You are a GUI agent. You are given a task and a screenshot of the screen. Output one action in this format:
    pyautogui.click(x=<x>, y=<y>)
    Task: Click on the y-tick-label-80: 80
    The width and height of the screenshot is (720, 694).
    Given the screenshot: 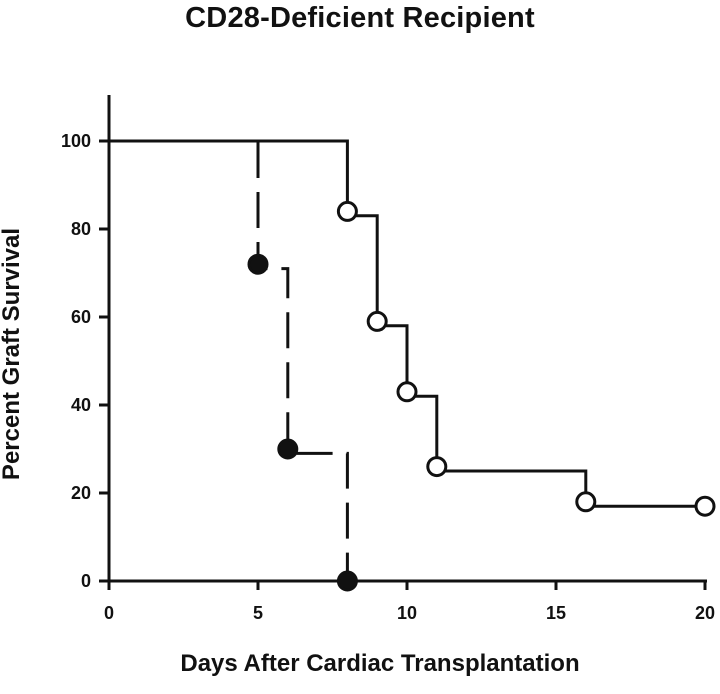 What is the action you would take?
    pyautogui.click(x=81, y=229)
    